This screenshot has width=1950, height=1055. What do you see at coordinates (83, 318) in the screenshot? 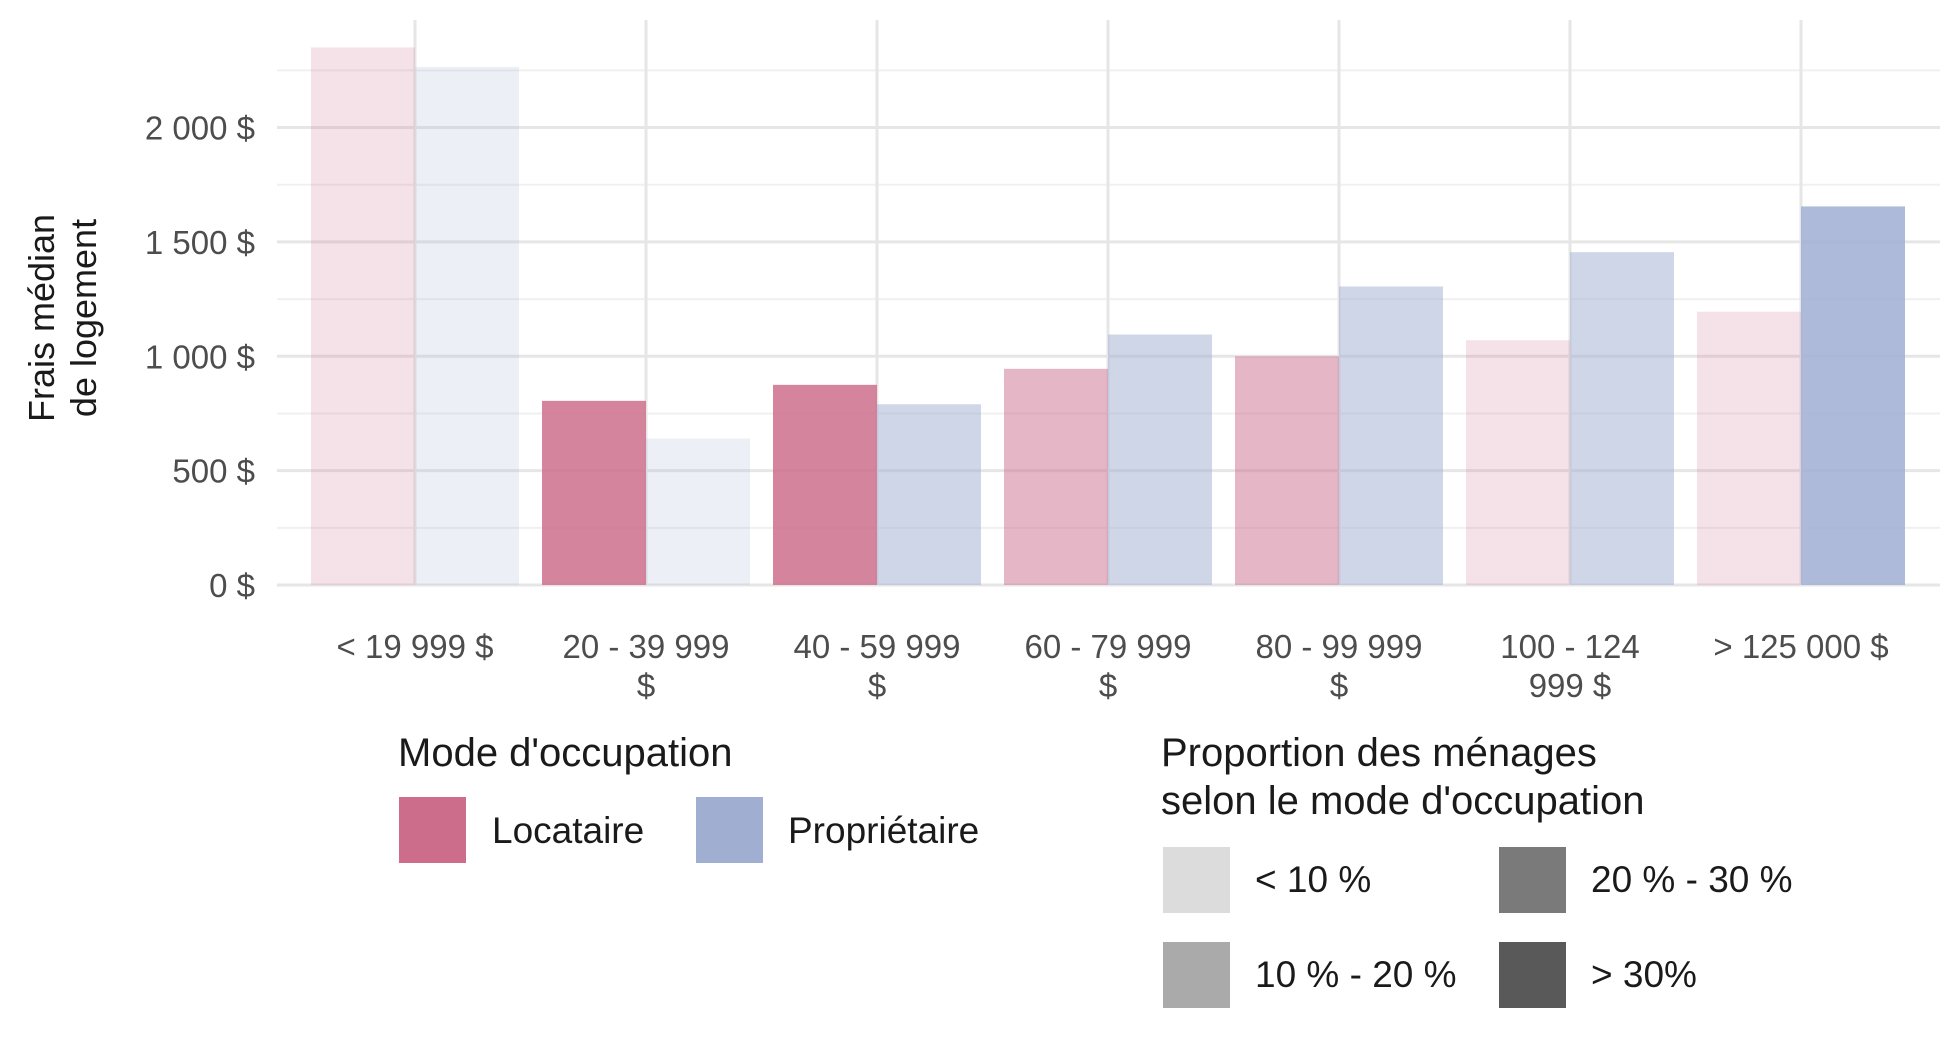
I see `y-axis-title-line: de logement` at bounding box center [83, 318].